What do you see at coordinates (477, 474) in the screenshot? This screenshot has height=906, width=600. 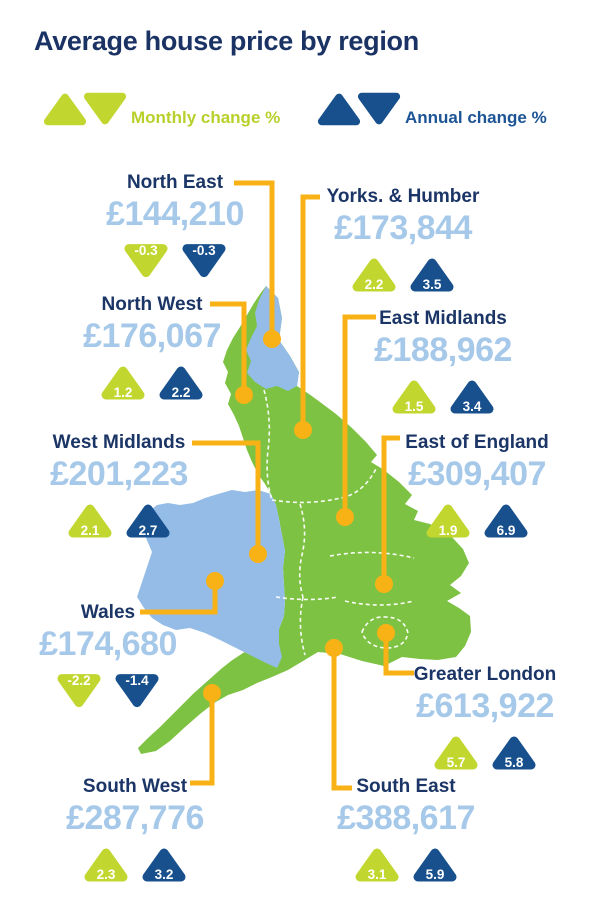 I see `region-price: £309,407` at bounding box center [477, 474].